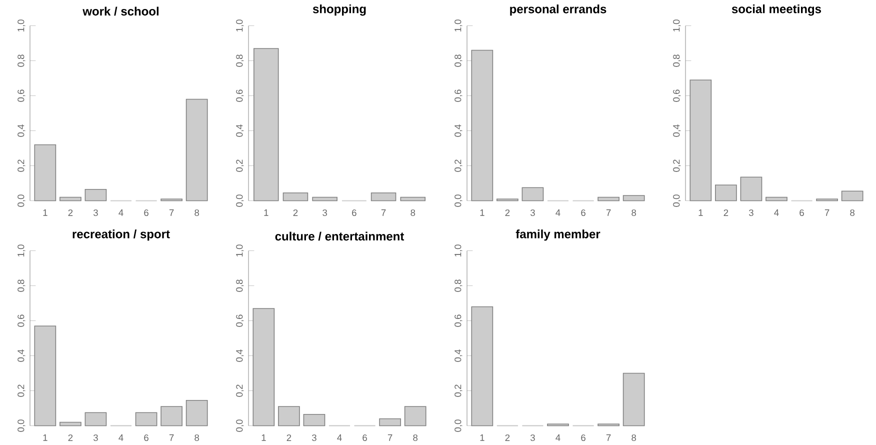 This screenshot has height=445, width=876. I want to click on chart-title: shopping, so click(339, 10).